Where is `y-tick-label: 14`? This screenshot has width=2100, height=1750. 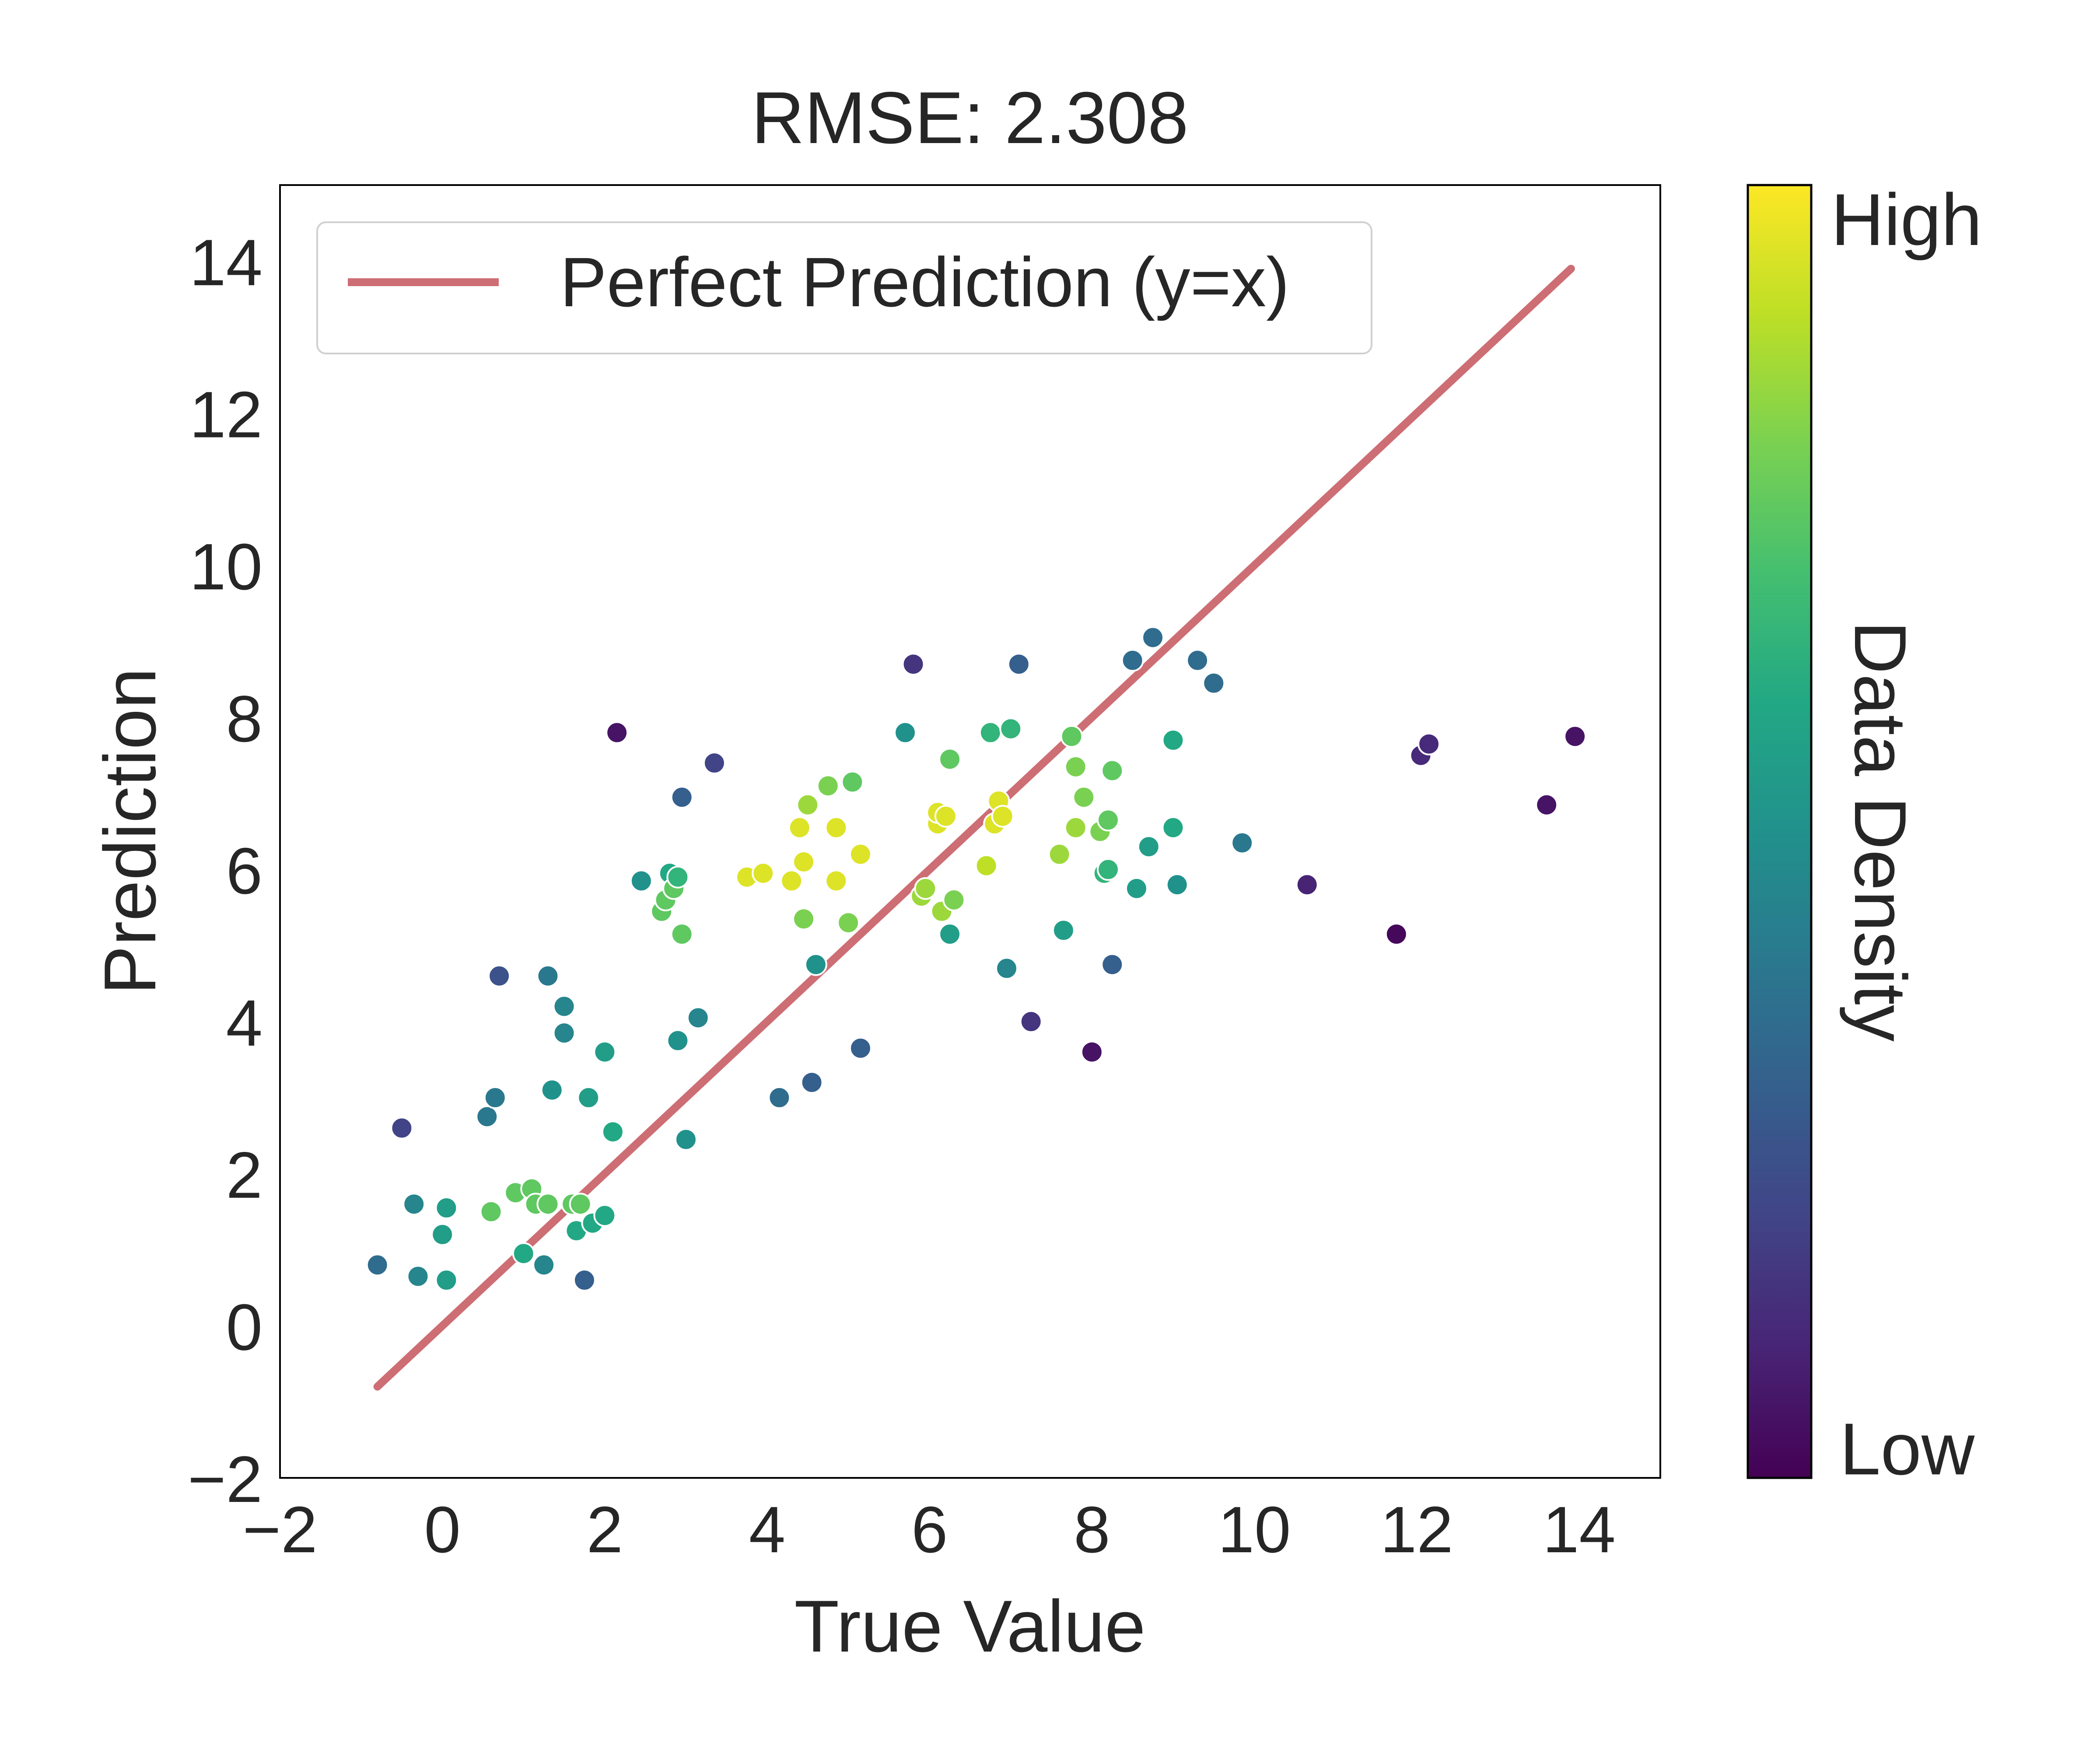 y-tick-label: 14 is located at coordinates (225, 262).